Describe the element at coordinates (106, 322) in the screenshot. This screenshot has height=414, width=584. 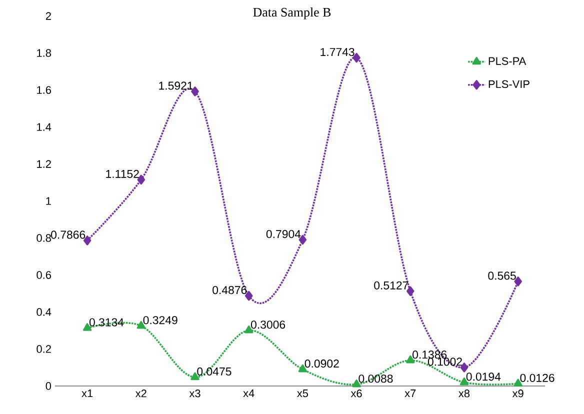
I see `data-label: 0.3134` at that location.